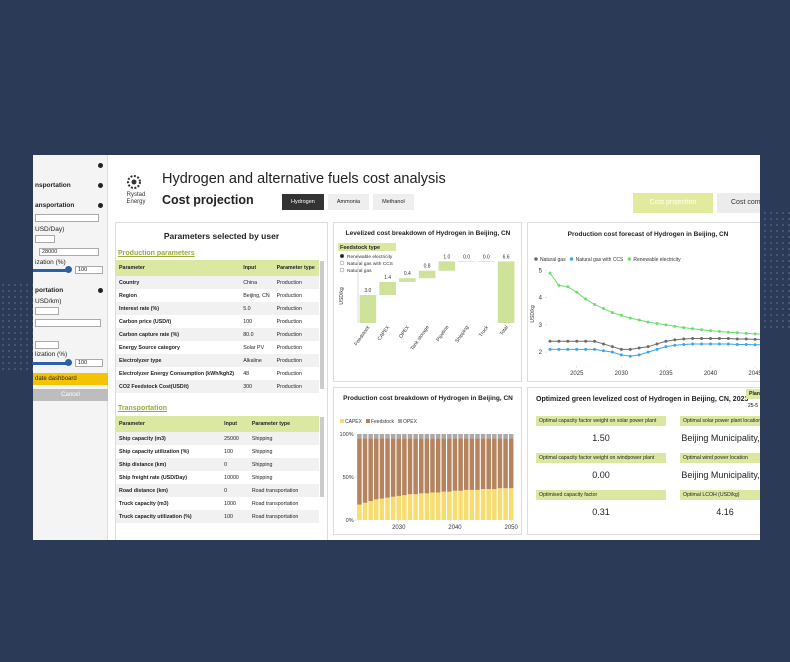 The image size is (790, 662). Describe the element at coordinates (303, 202) in the screenshot. I see `tab: Hydrogen` at that location.